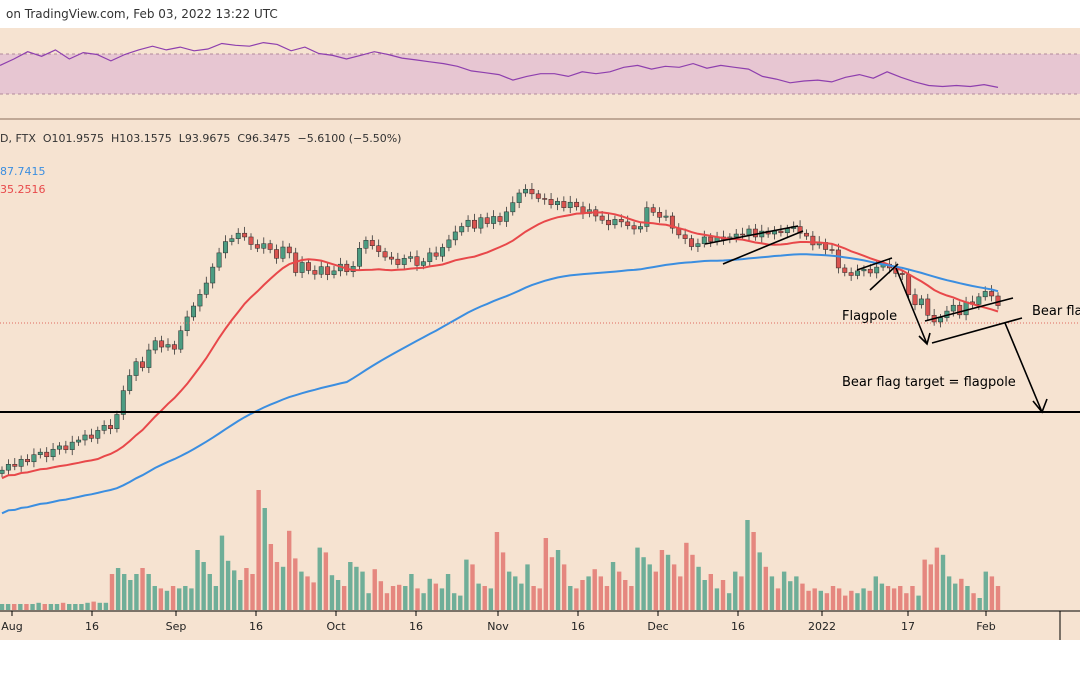  Describe the element at coordinates (498, 626) in the screenshot. I see `x-tick-label: Nov` at that location.